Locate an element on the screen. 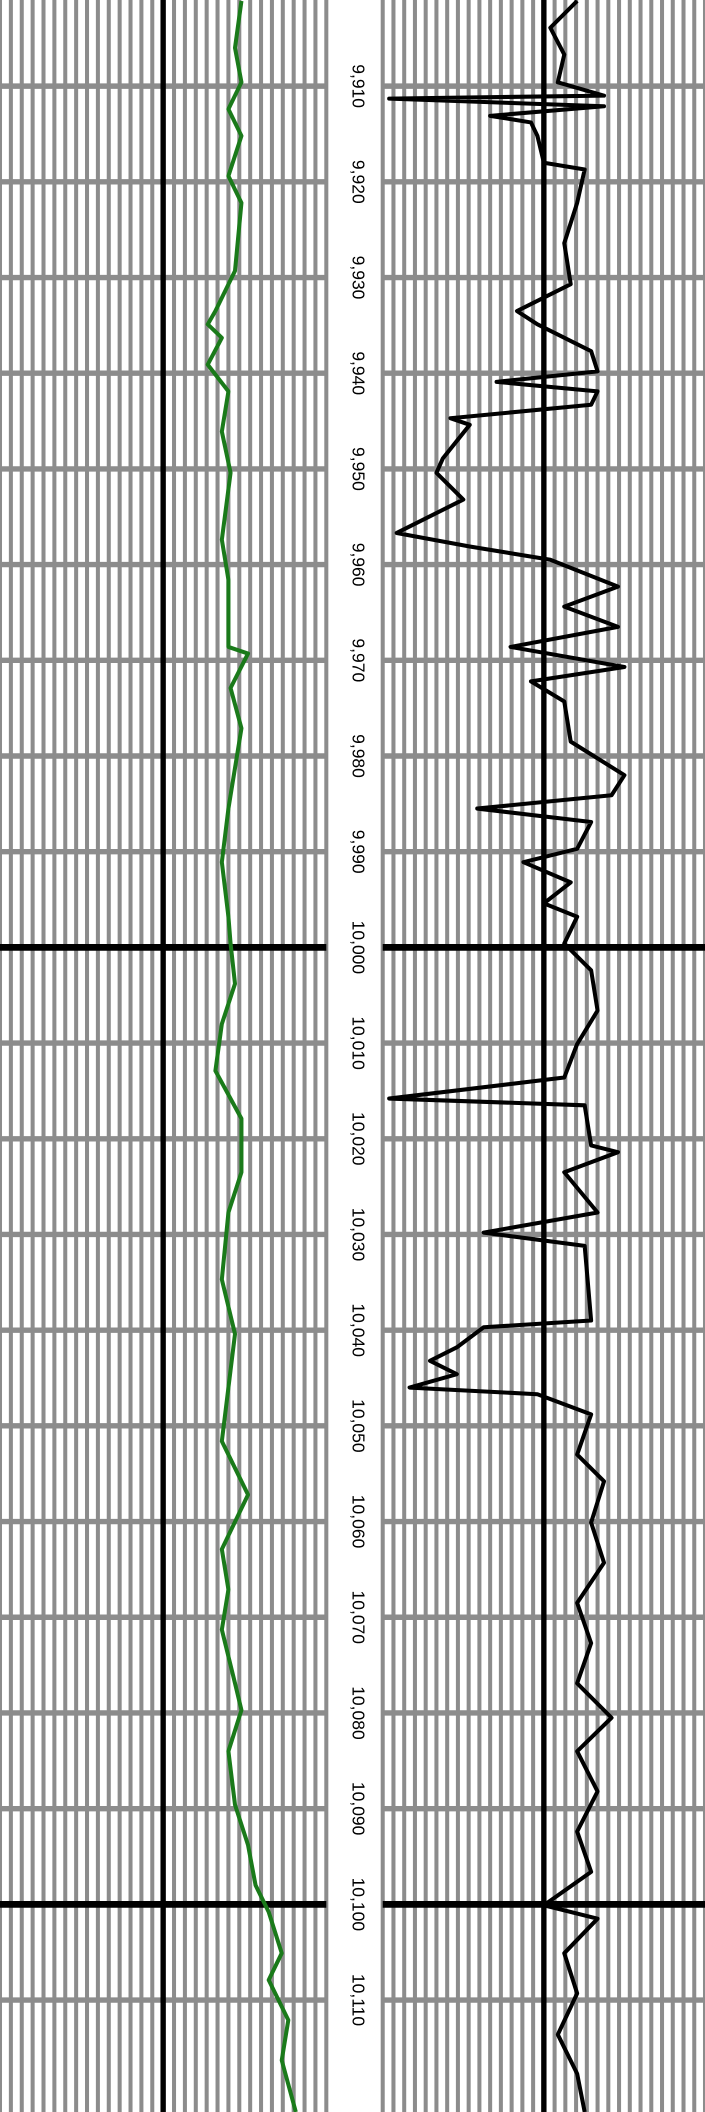  depth-label: 10,060 is located at coordinates (359, 1522).